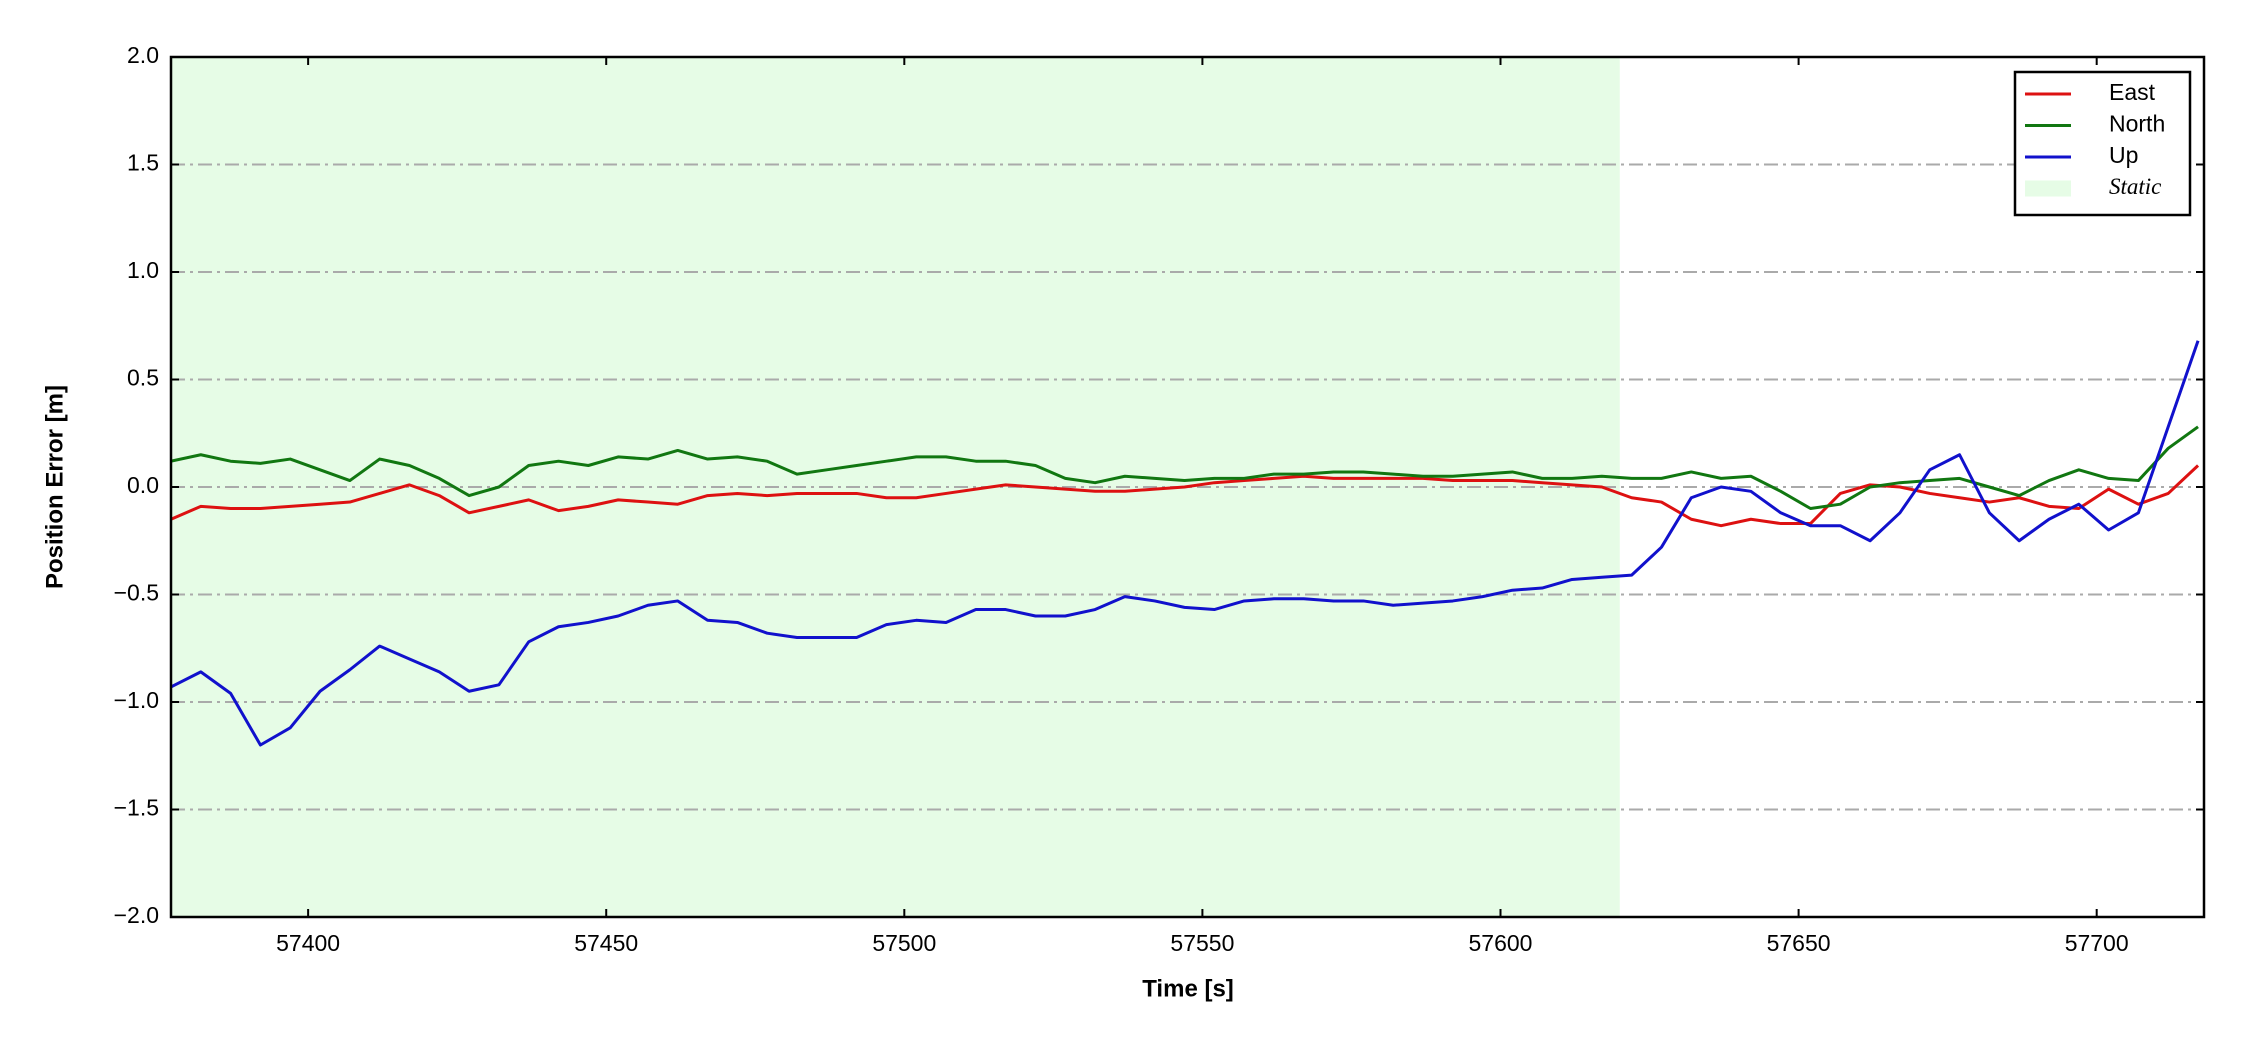 The width and height of the screenshot is (2250, 1050). I want to click on x-tick-label: 57500, so click(904, 943).